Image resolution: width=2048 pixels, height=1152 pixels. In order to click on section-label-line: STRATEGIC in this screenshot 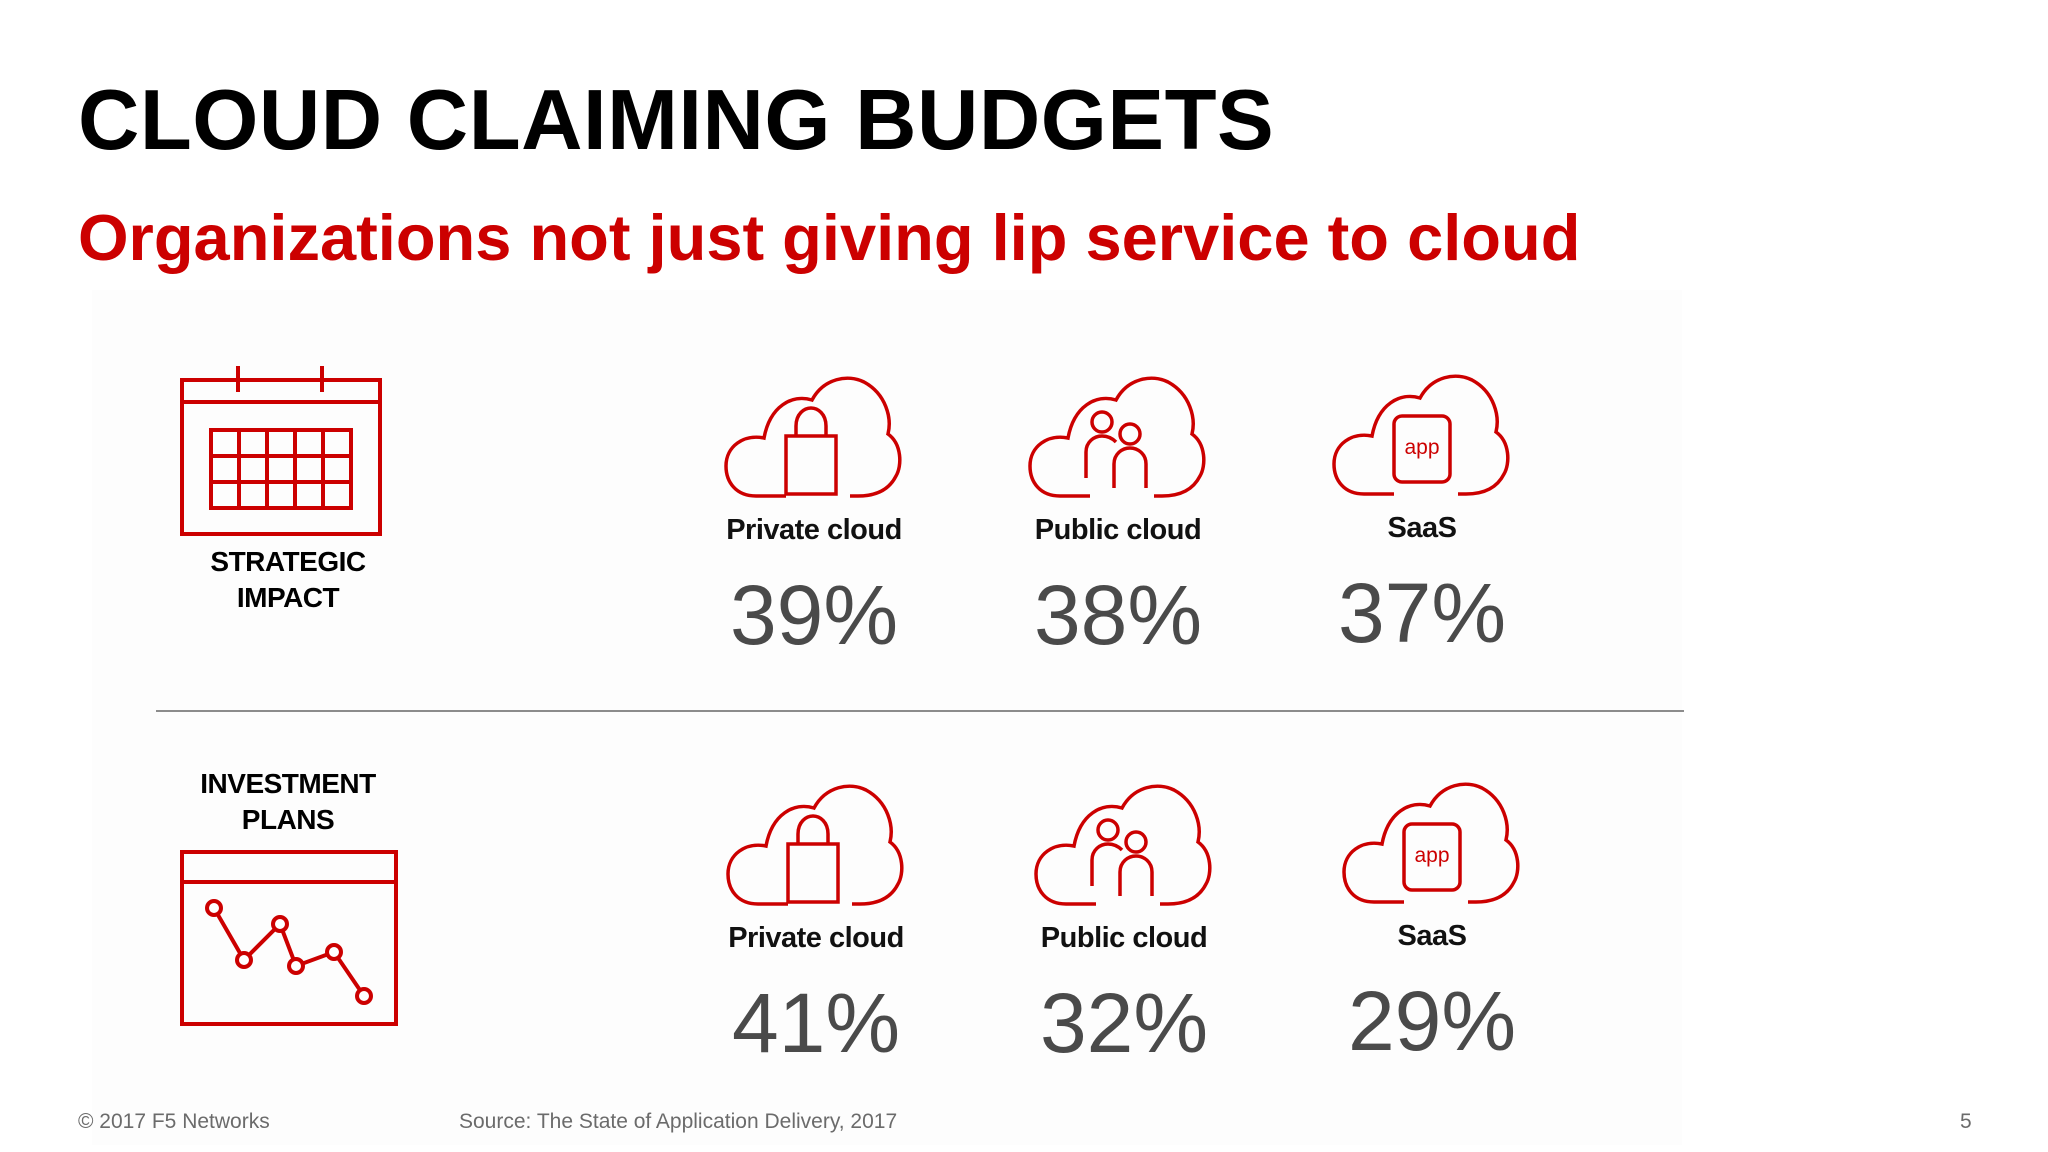, I will do `click(288, 561)`.